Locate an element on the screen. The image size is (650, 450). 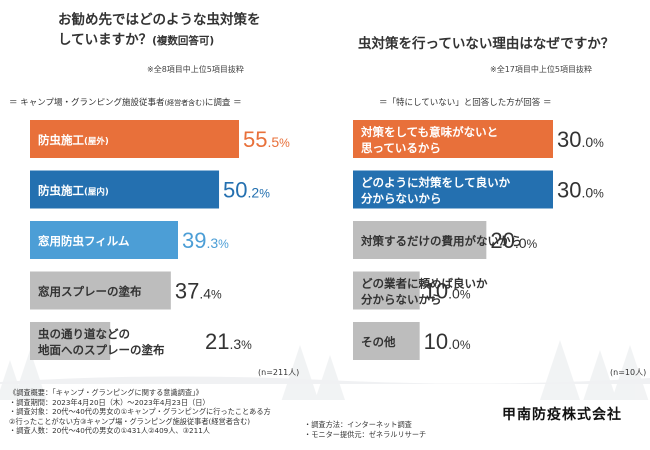
left-value-dec-5: .3 is located at coordinates (235, 344).